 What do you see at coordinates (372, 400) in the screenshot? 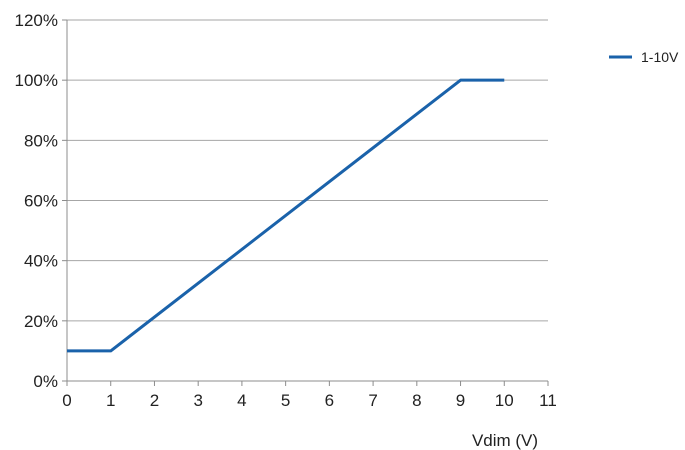
I see `x-tick-label: 7` at bounding box center [372, 400].